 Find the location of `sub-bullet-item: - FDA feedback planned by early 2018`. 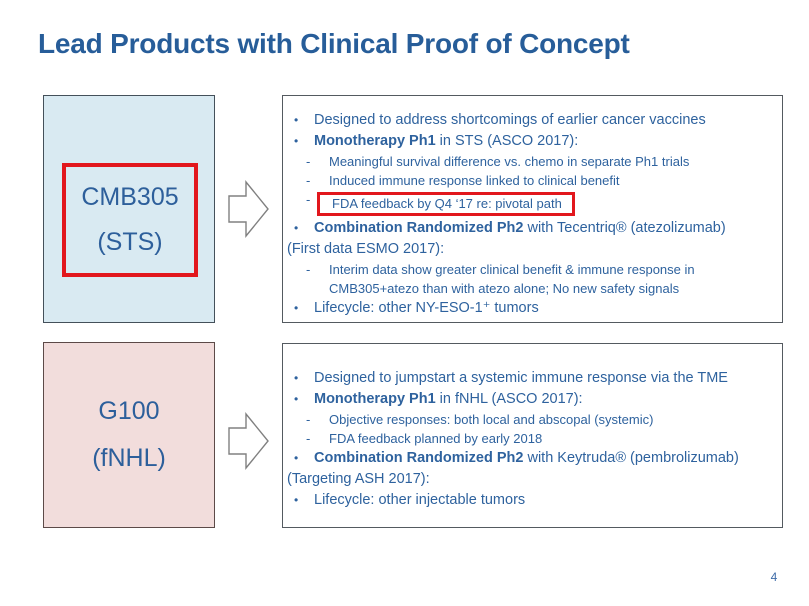

sub-bullet-item: - FDA feedback planned by early 2018 is located at coordinates (528, 438).